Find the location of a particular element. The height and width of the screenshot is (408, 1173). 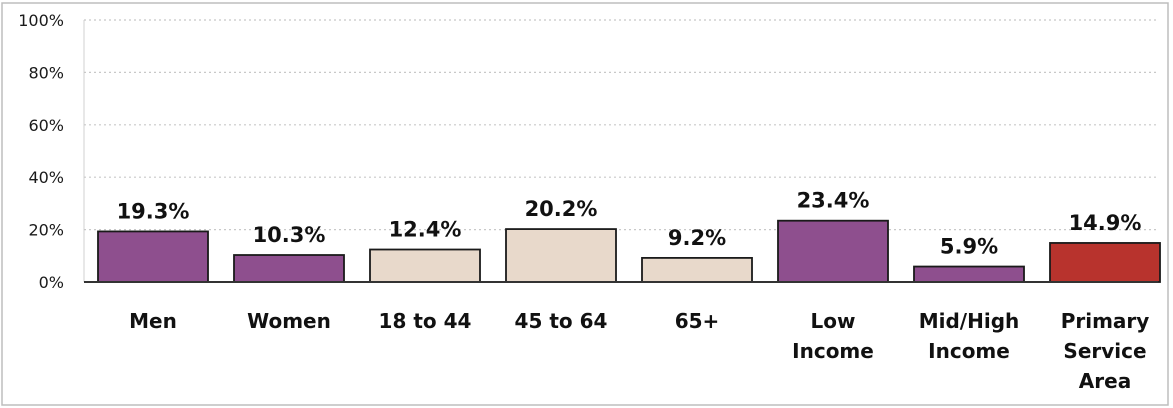

y-tick-label: 20% is located at coordinates (46, 230).